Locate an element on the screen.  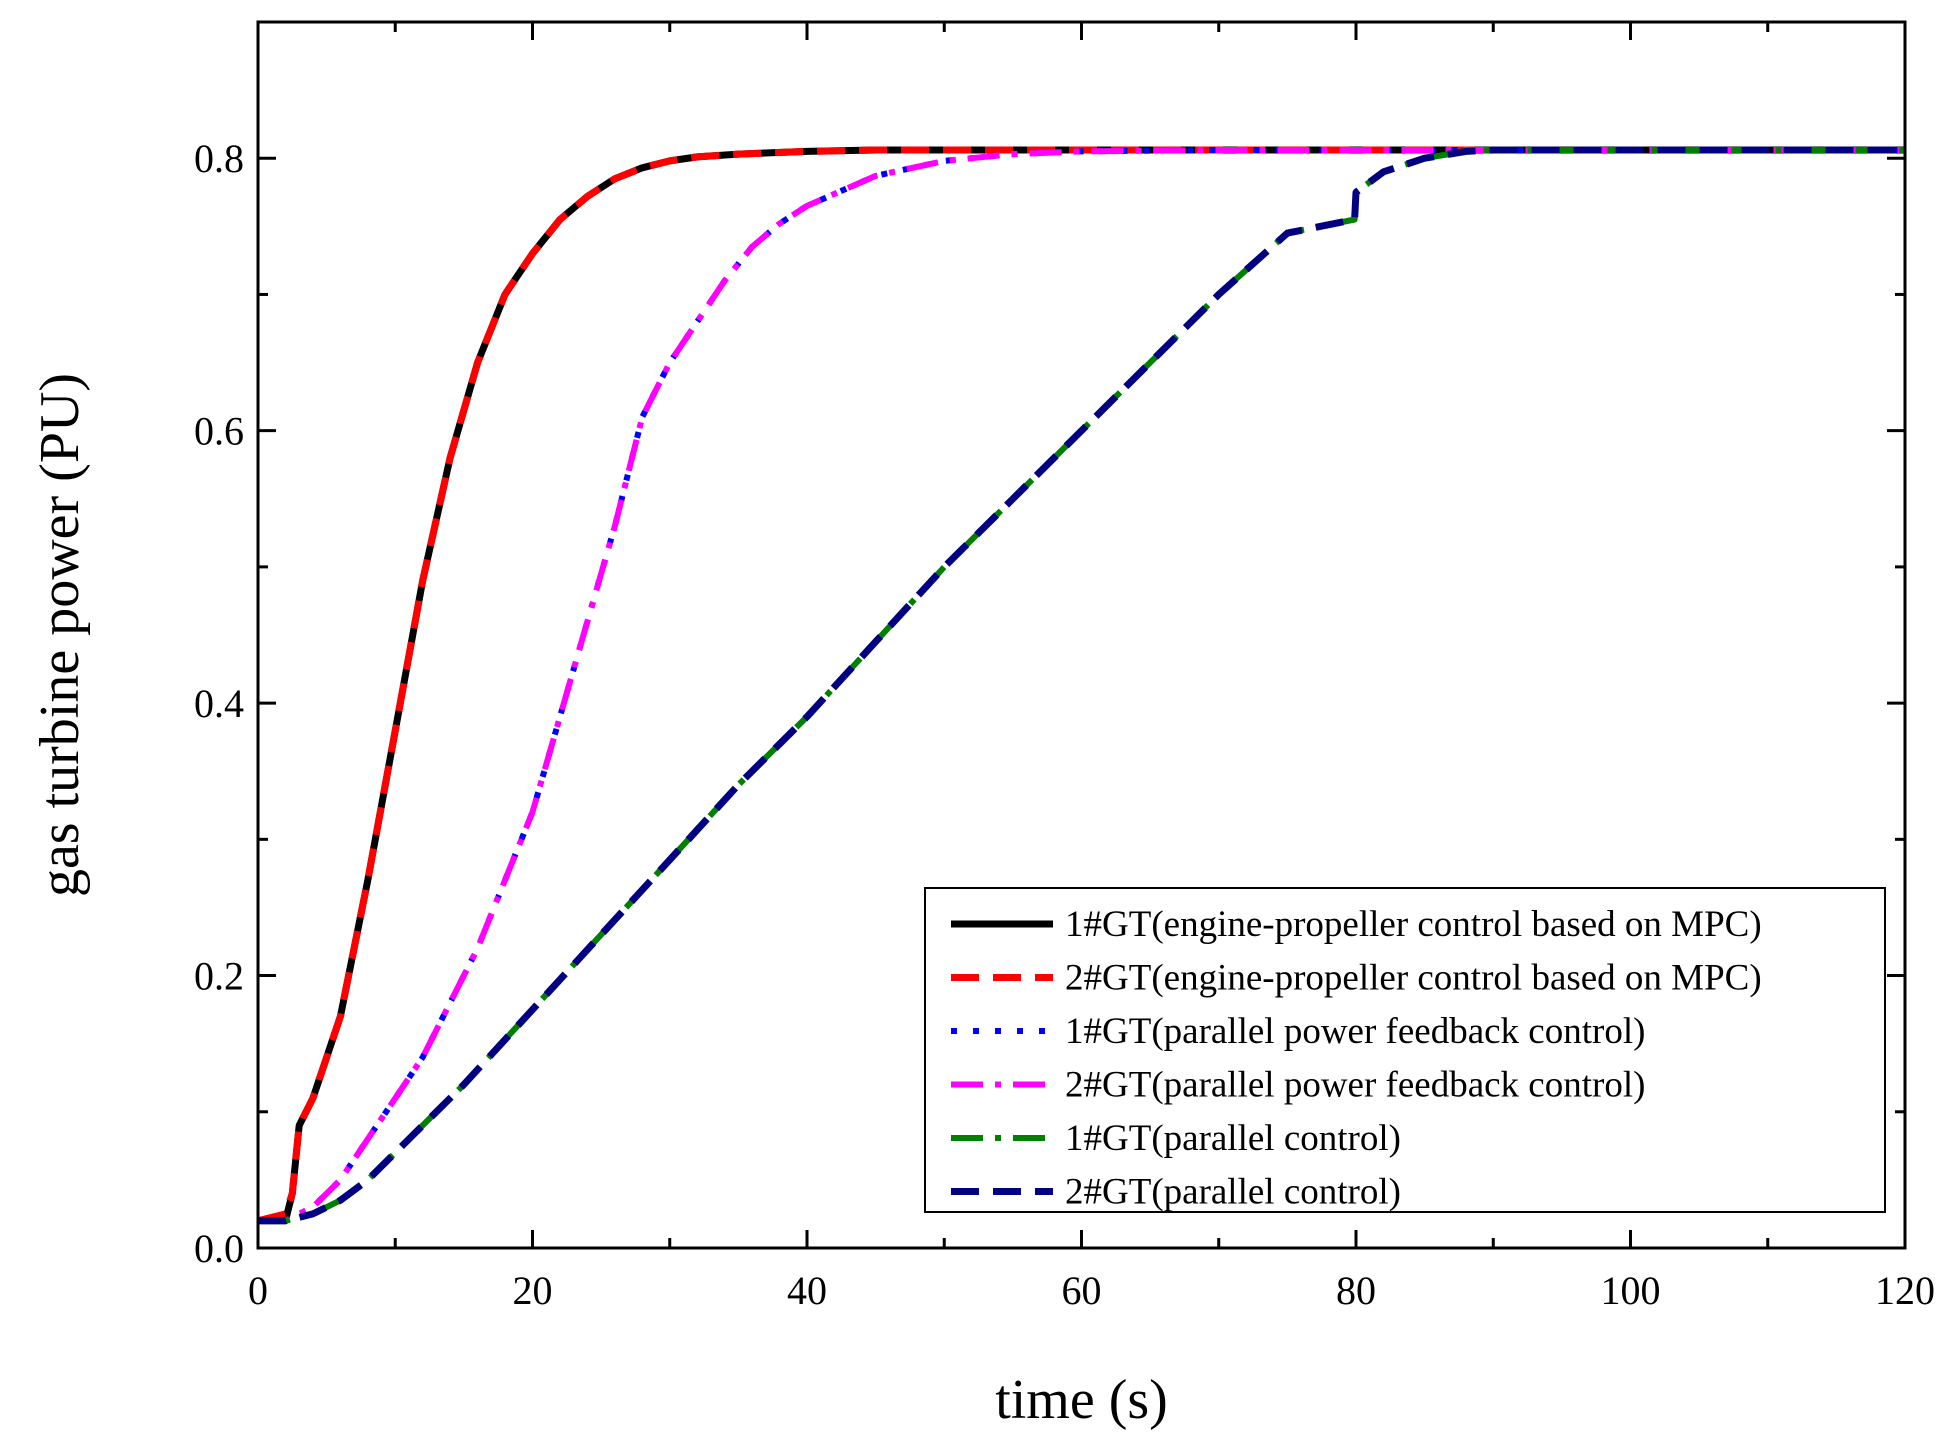
legend-label-3: 1#GT(parallel power feedback control) is located at coordinates (1355, 1031).